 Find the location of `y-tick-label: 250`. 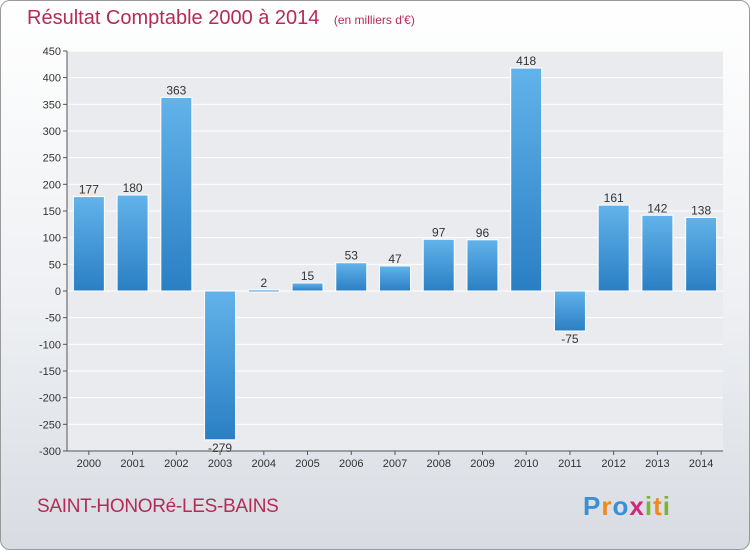

y-tick-label: 250 is located at coordinates (52, 159).